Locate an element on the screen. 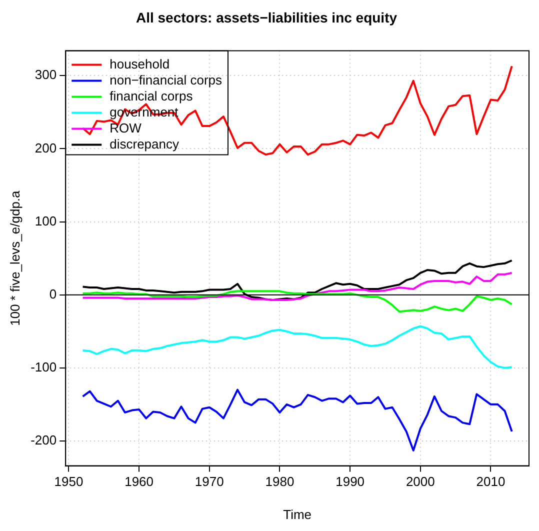 The width and height of the screenshot is (539, 531). x-tick-label: 1970 is located at coordinates (209, 482).